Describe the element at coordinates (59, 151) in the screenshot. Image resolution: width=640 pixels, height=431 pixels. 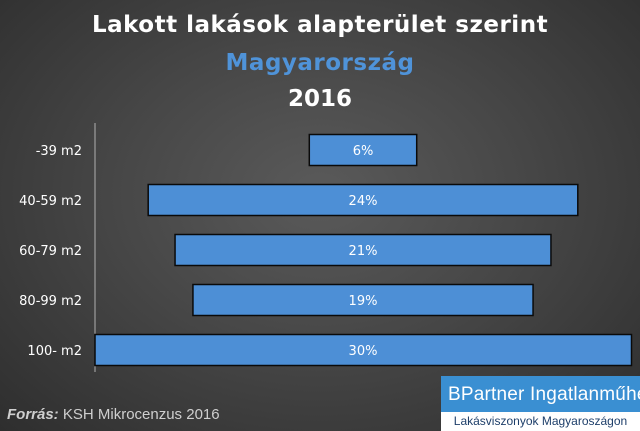
I see `category-label-0: -39 m2` at that location.